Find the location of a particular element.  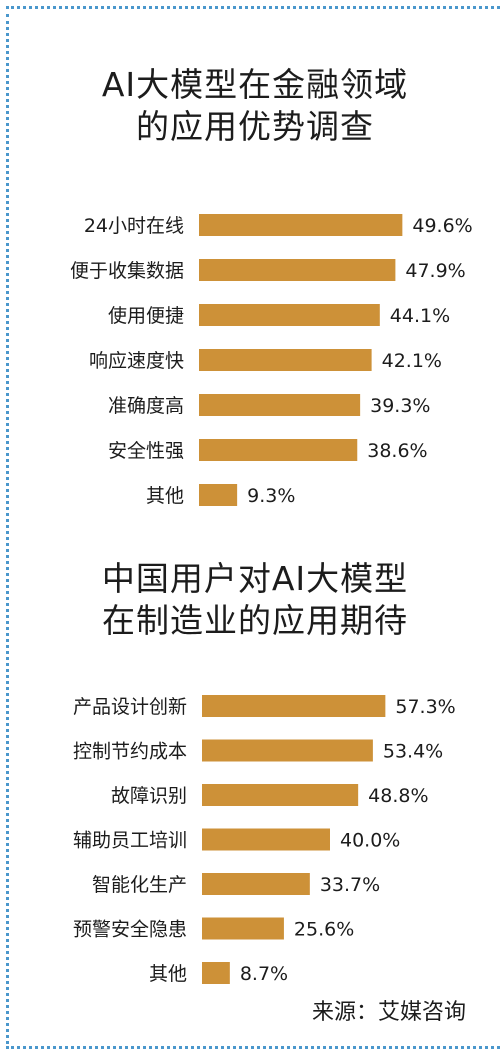

chart-1-value-label: 42.1% is located at coordinates (412, 361).